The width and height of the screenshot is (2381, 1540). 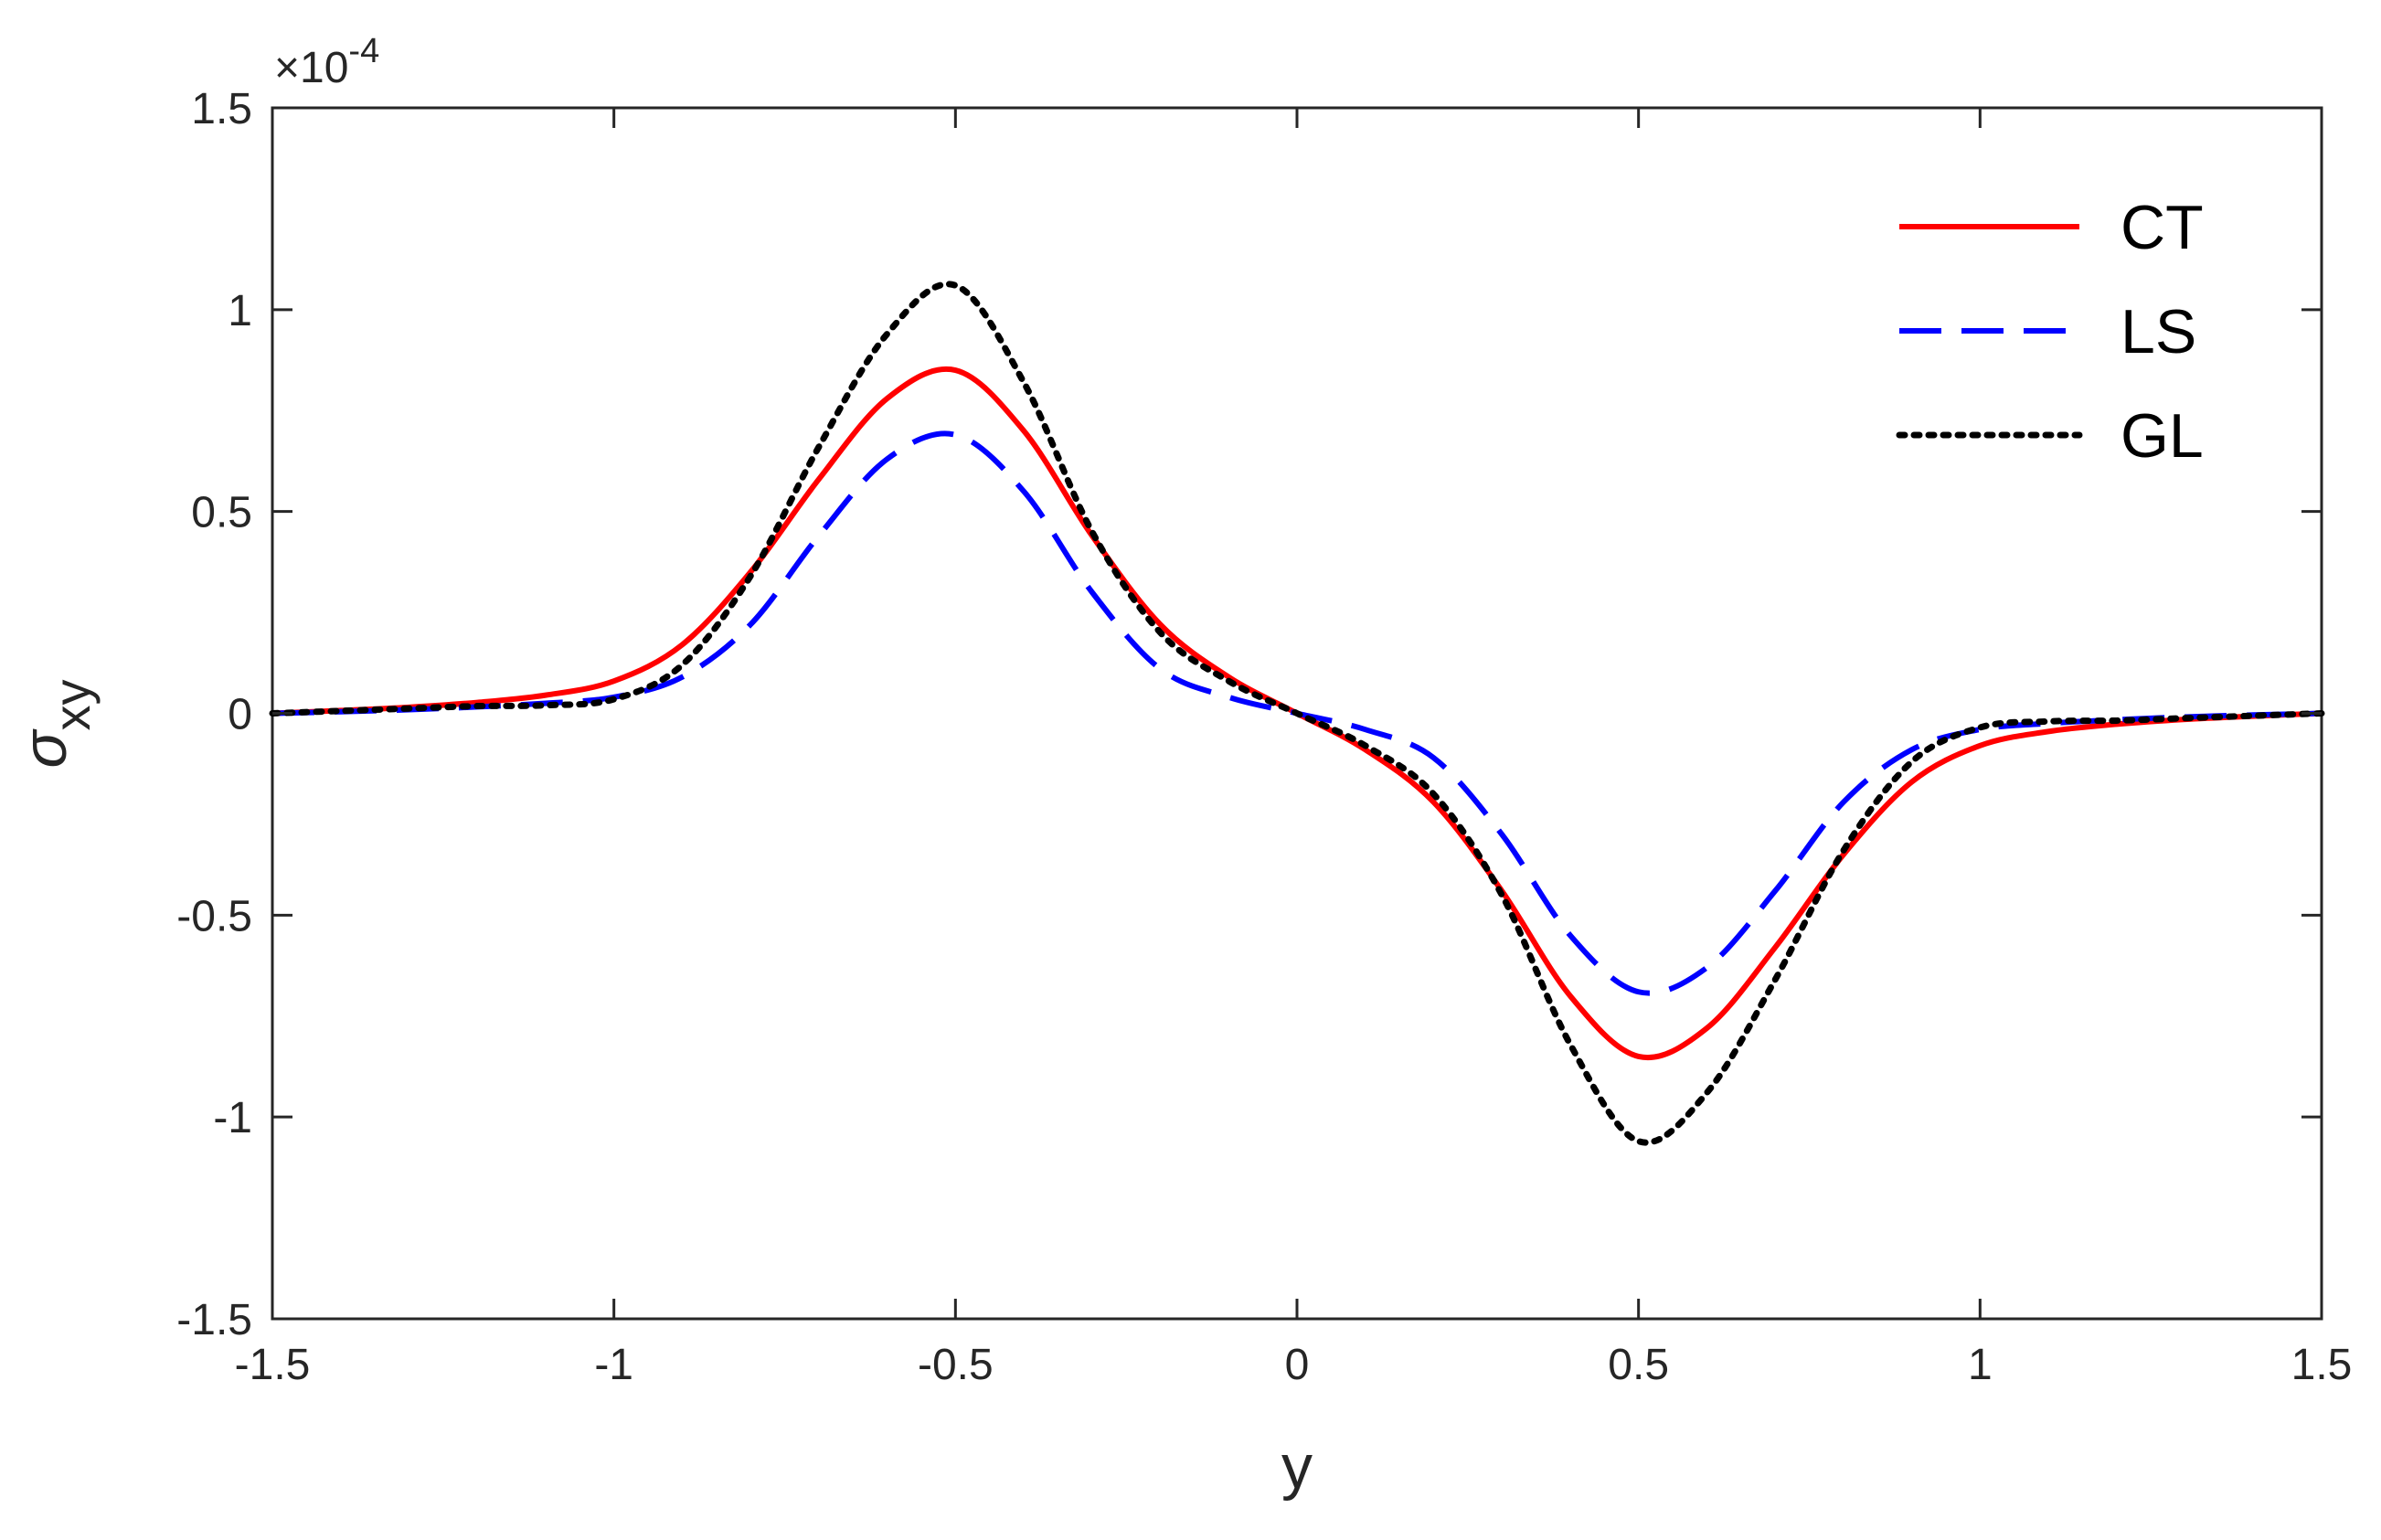 I want to click on legend-label-gl: GL, so click(x=2162, y=436).